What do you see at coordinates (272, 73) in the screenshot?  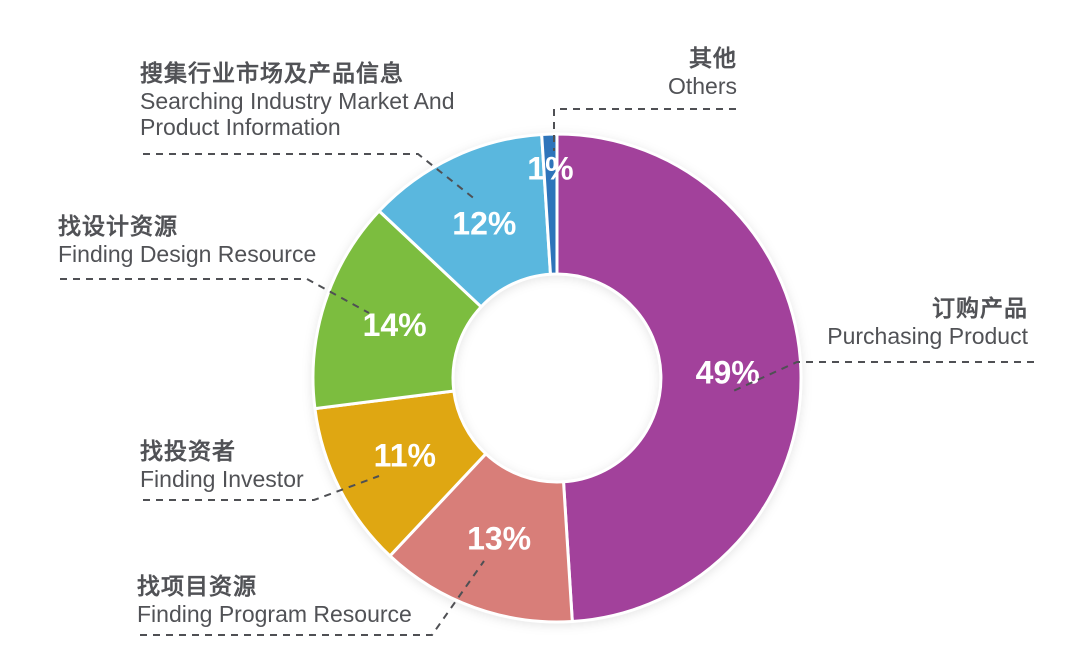 I see `callout-label-zh: 搜集行业市场及产品信息` at bounding box center [272, 73].